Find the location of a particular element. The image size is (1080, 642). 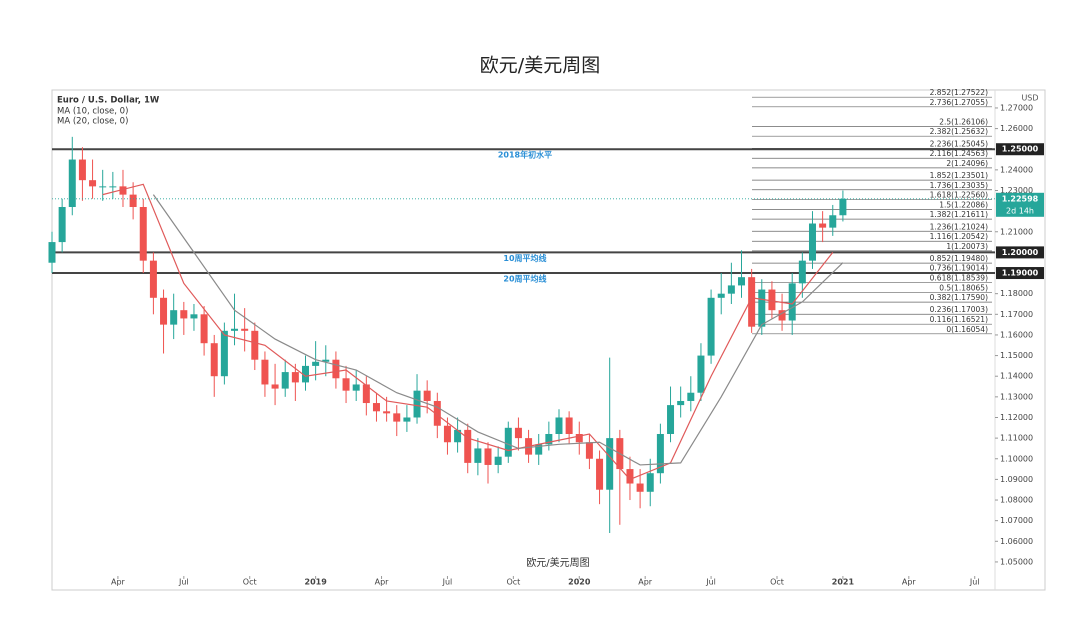

y-tick-label: 1.05000 is located at coordinates (1016, 561).